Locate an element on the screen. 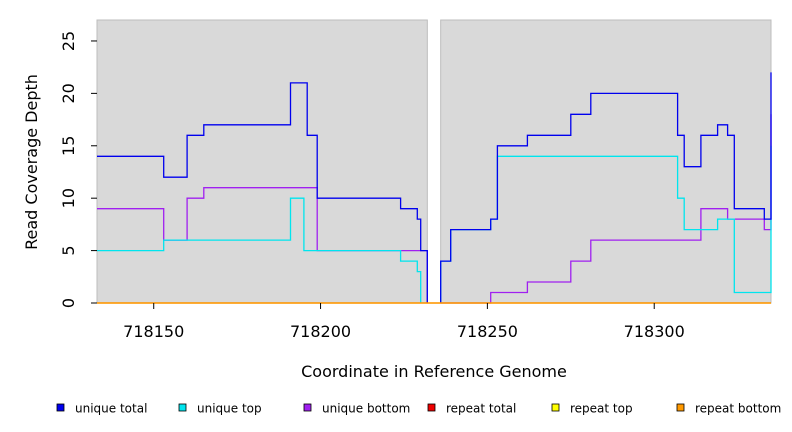  legend-label: unique total is located at coordinates (111, 409).